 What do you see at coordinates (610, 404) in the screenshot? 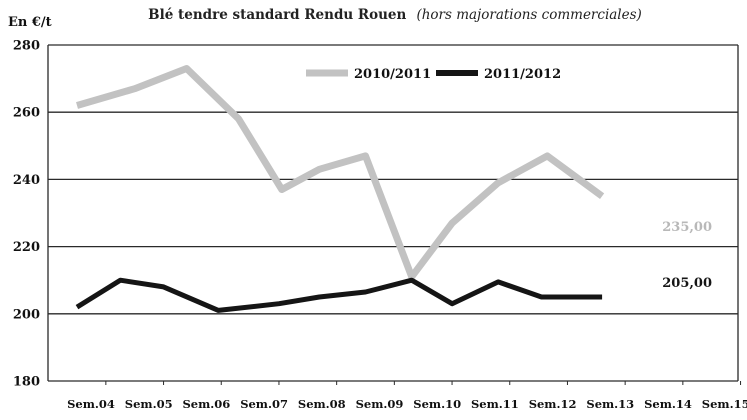
I see `x-tick-label: Sem.13` at bounding box center [610, 404].